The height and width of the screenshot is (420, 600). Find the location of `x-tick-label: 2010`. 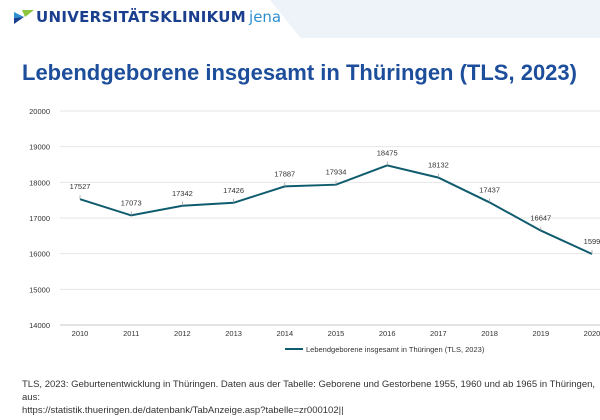

x-tick-label: 2010 is located at coordinates (80, 333).